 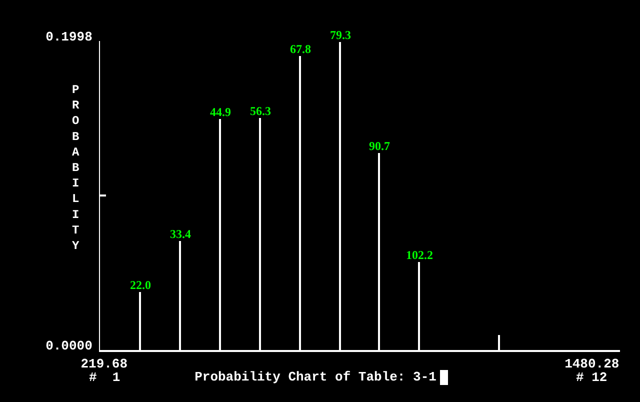 What do you see at coordinates (220, 112) in the screenshot?
I see `annotation: 44.9` at bounding box center [220, 112].